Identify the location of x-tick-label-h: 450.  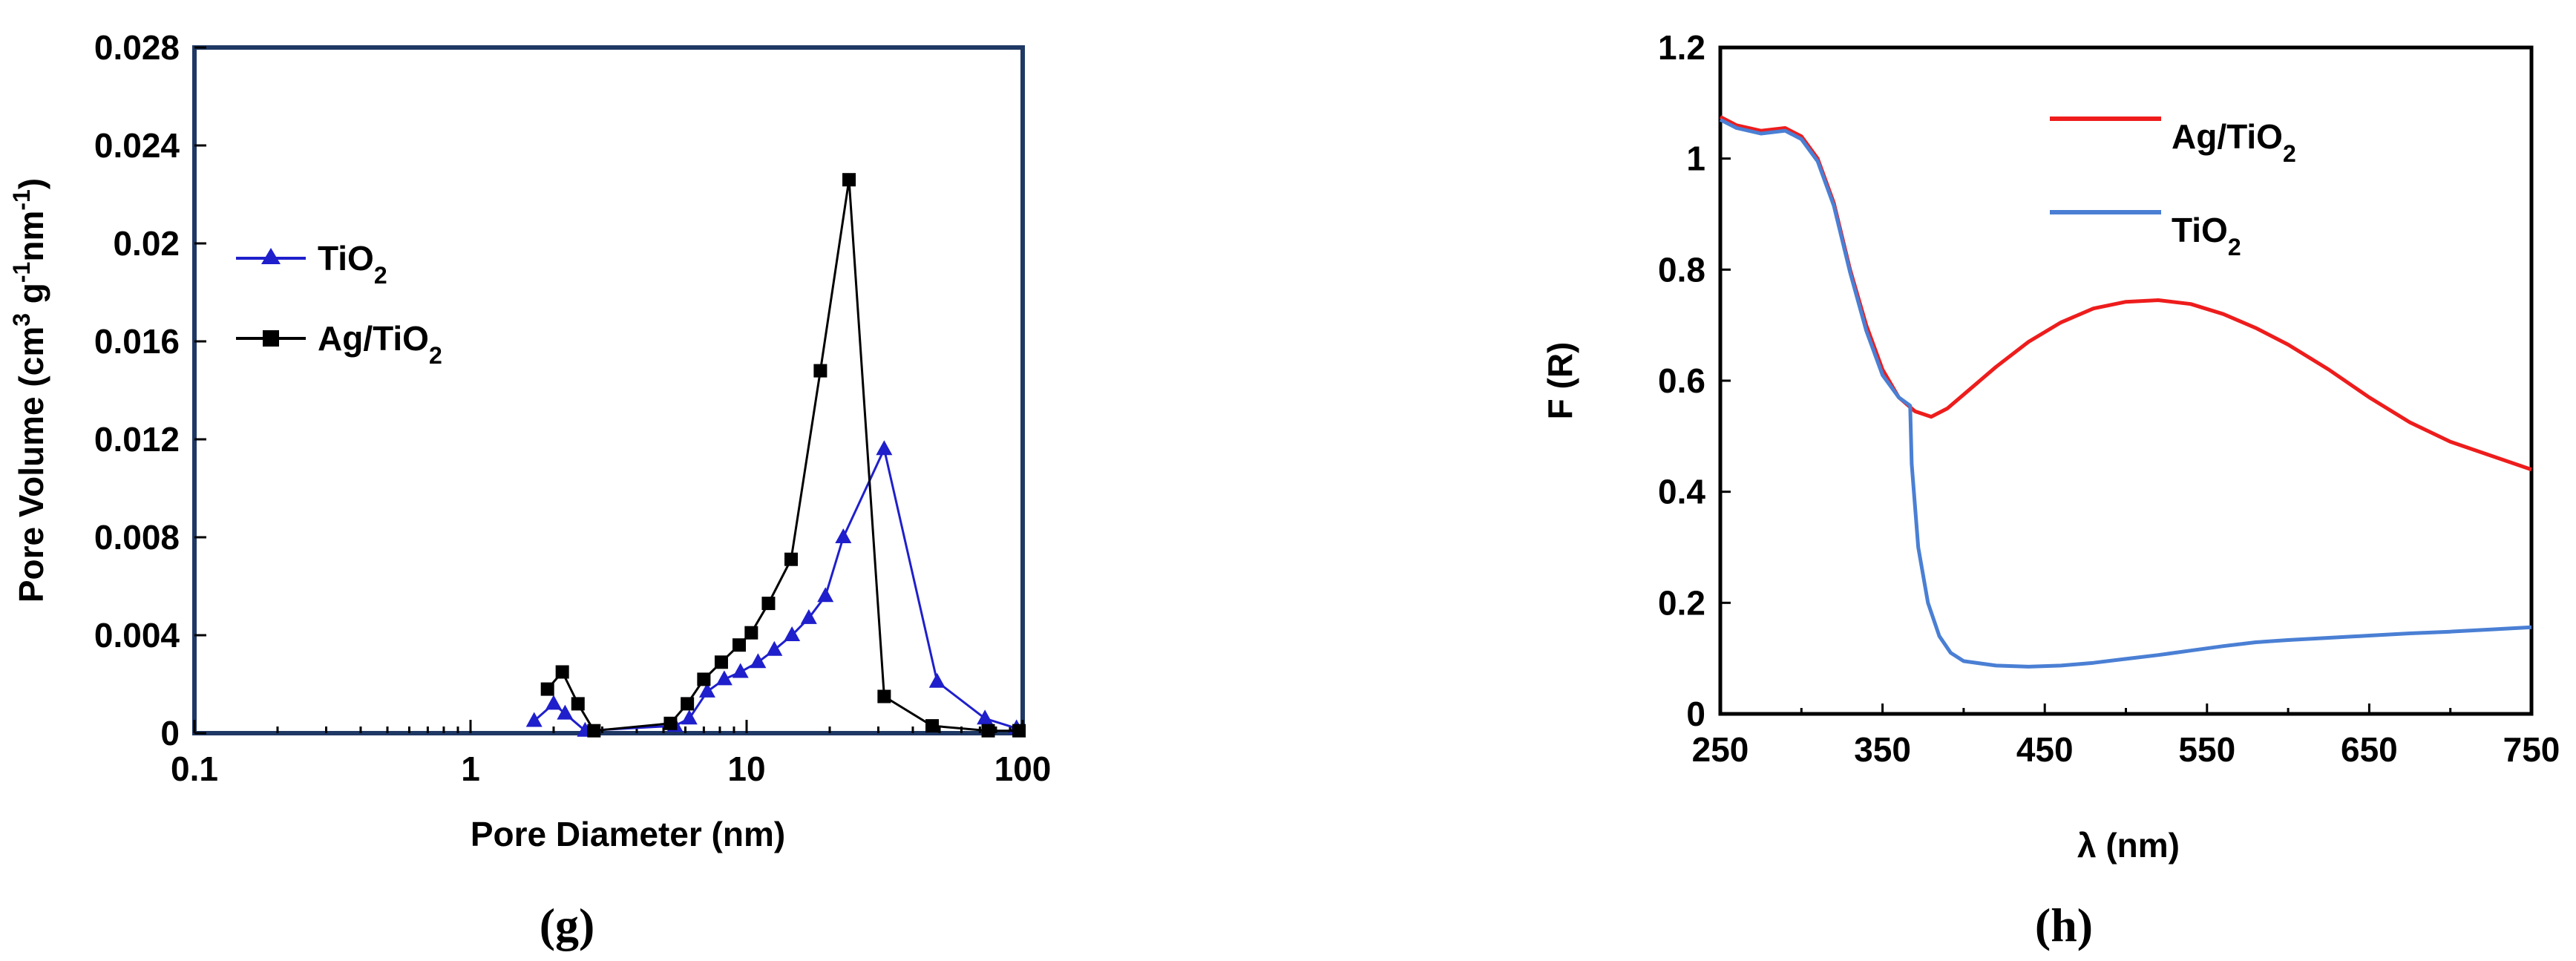
(2045, 749).